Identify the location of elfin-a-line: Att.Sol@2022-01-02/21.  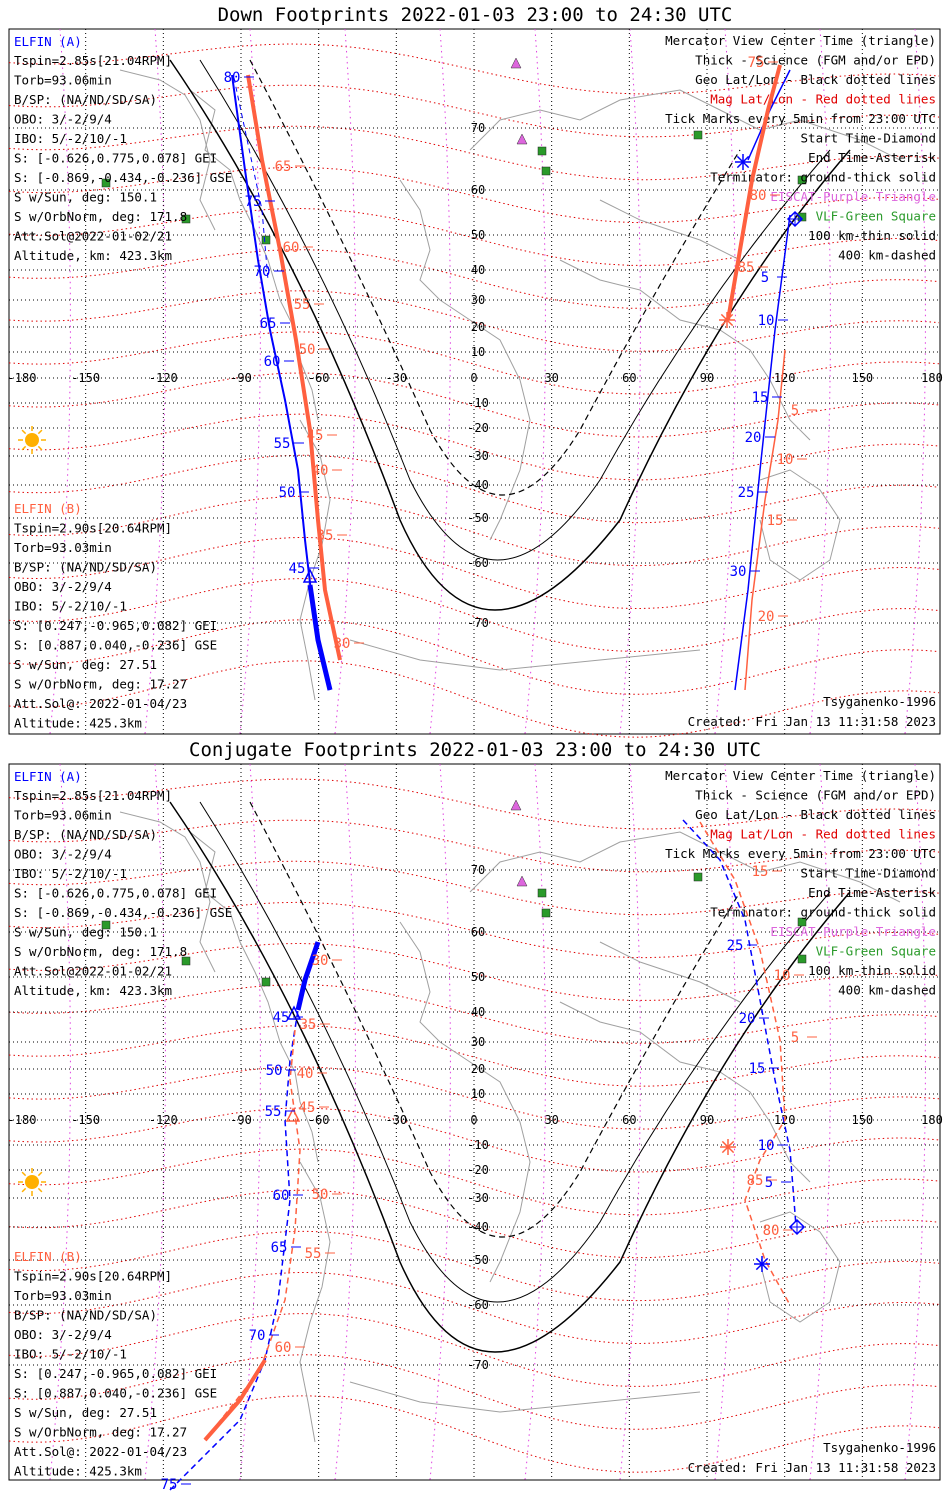
(93, 236).